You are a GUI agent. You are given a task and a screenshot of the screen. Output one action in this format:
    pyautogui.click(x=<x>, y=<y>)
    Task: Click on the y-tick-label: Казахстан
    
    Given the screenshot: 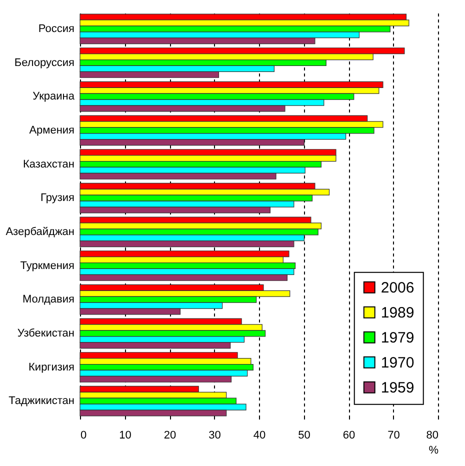 What is the action you would take?
    pyautogui.click(x=48, y=164)
    